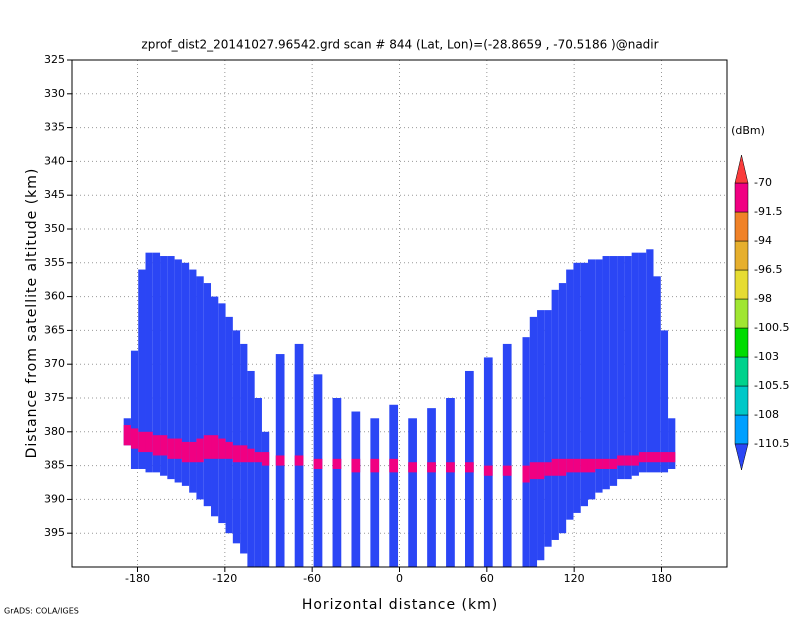  I want to click on x-tick-label: -120, so click(224, 578).